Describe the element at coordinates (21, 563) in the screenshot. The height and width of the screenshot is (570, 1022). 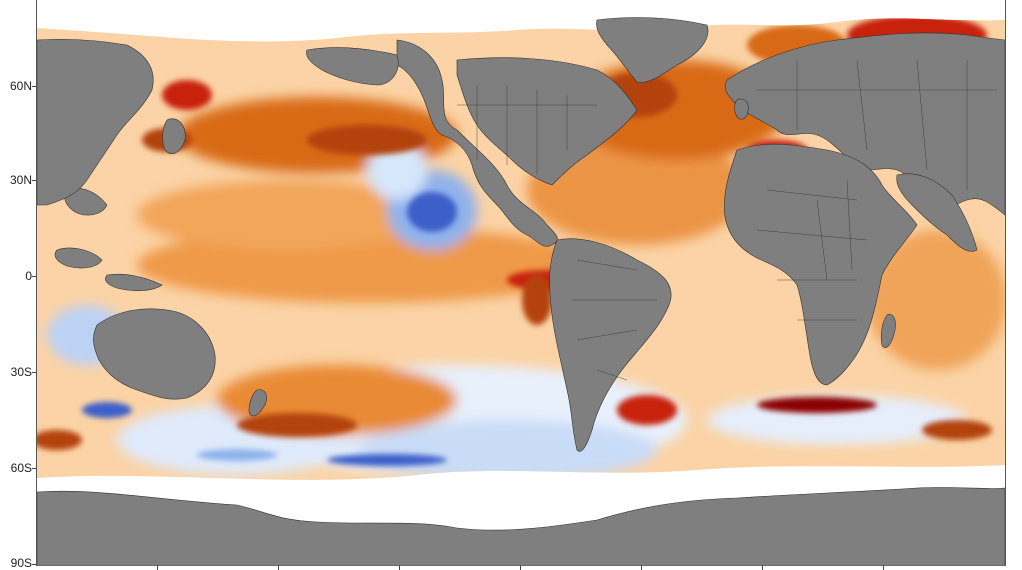
I see `lat-label-90s: 90S` at that location.